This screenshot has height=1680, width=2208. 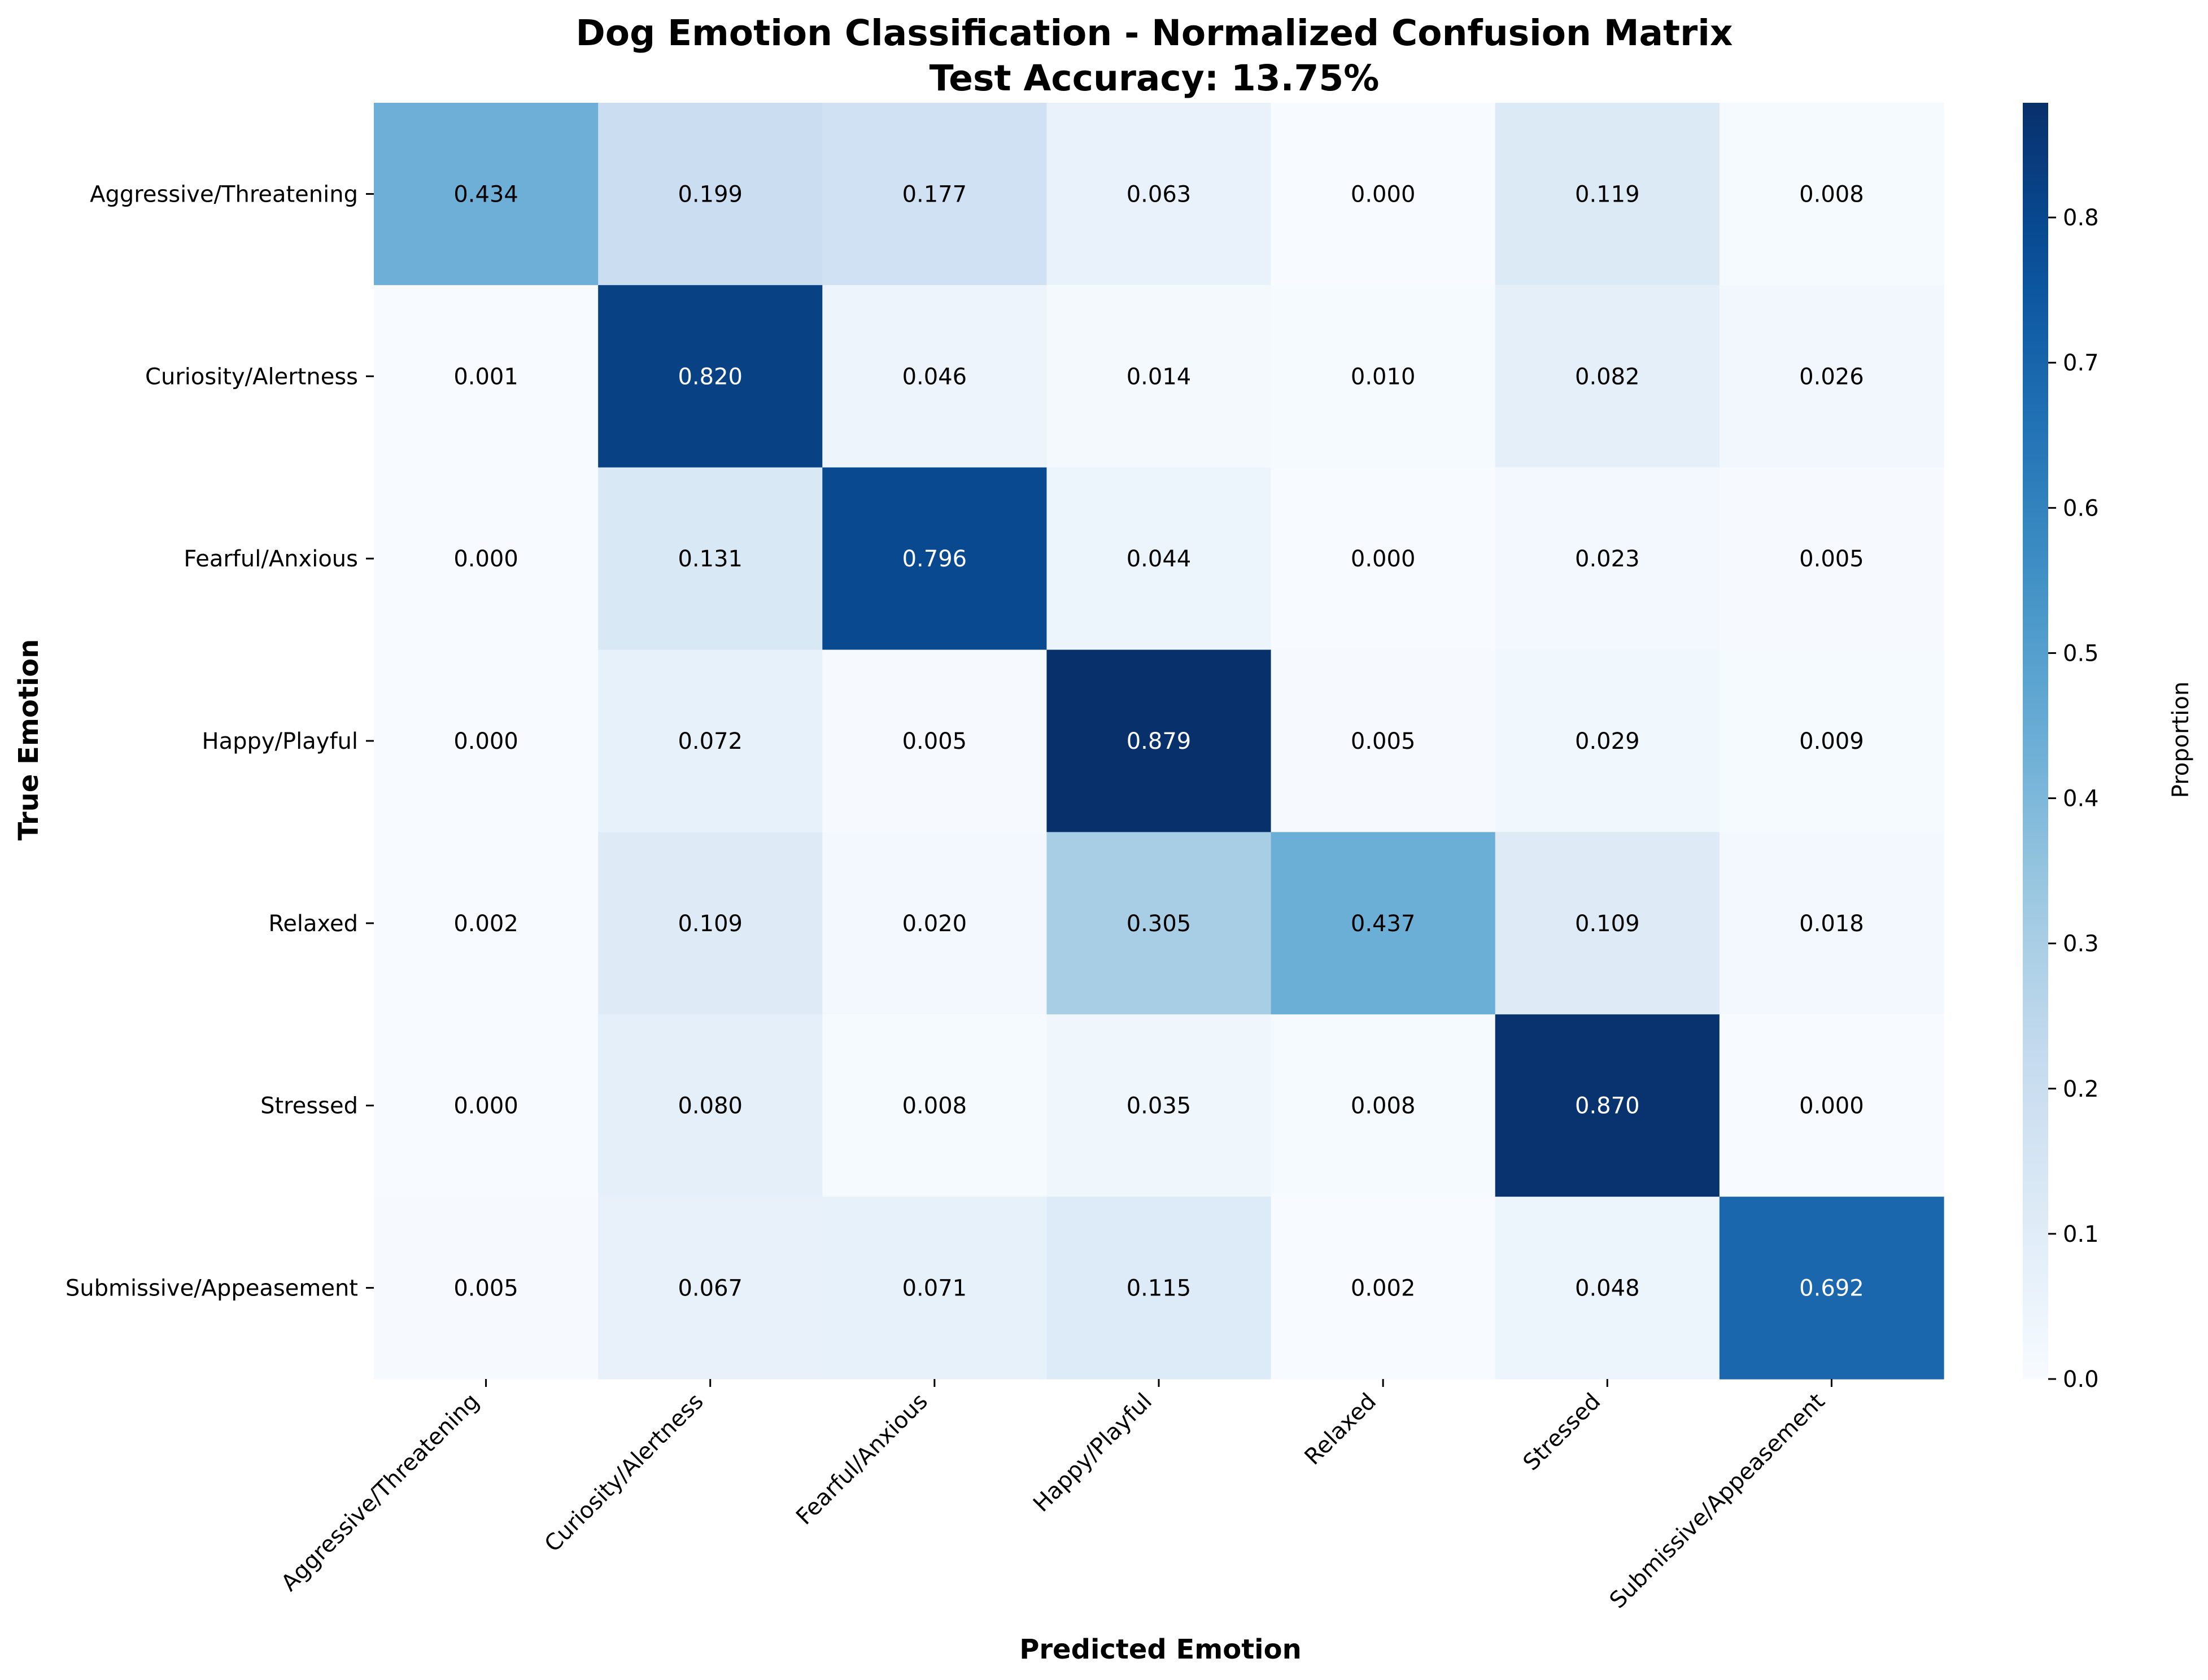 I want to click on cell-value-label: 0.026, so click(x=1831, y=377).